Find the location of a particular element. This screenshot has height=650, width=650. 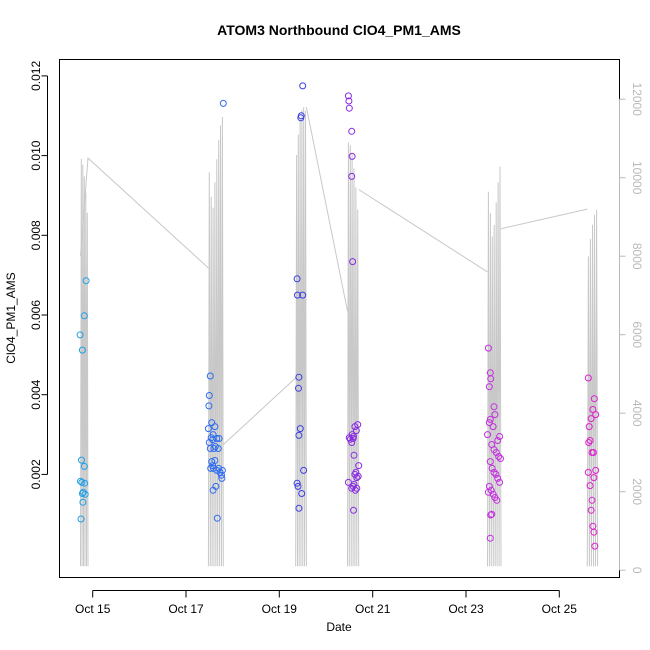

y-tick-label: 0.002 is located at coordinates (36, 474).